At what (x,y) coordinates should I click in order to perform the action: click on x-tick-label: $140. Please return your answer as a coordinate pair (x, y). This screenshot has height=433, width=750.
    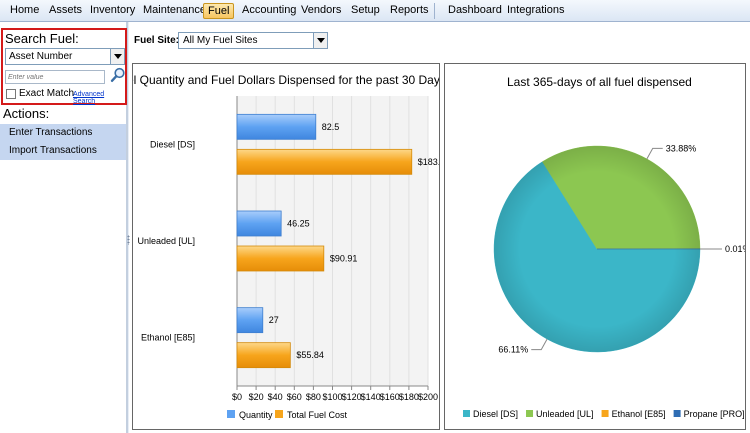
    Looking at the image, I should click on (371, 397).